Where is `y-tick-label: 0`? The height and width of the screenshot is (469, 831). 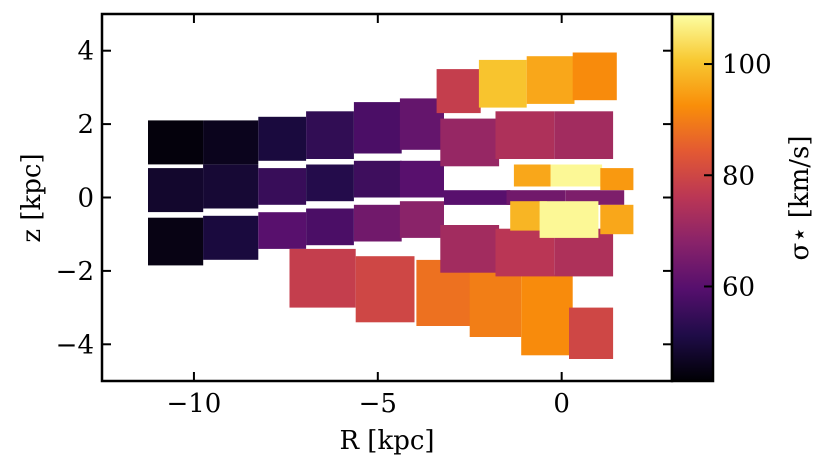
y-tick-label: 0 is located at coordinates (85, 199).